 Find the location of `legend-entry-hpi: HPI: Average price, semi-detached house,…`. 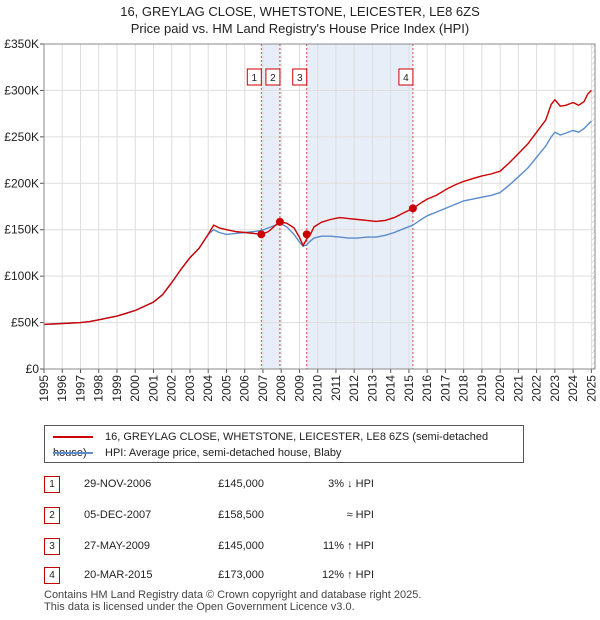

legend-entry-hpi: HPI: Average price, semi-detached house,… is located at coordinates (197, 453).